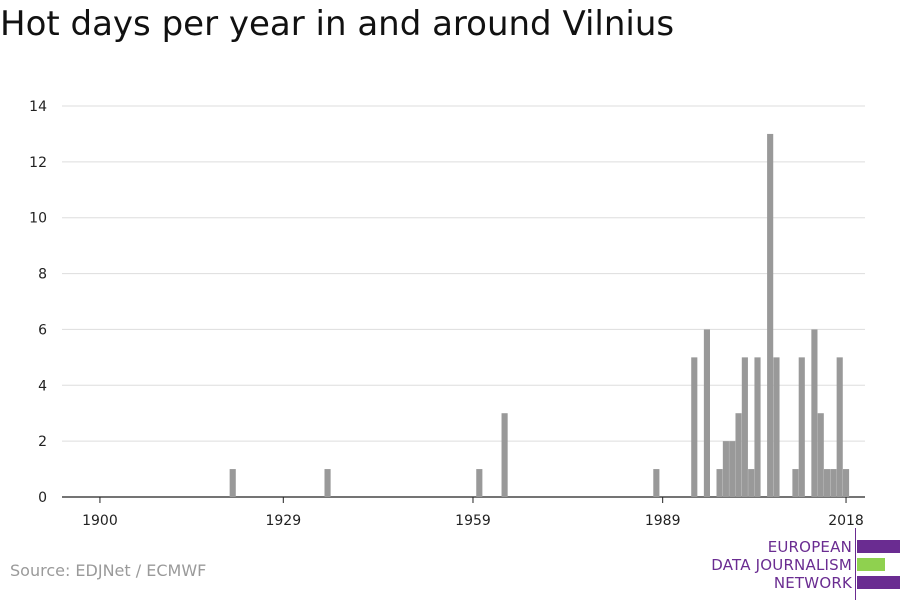 This screenshot has width=900, height=600. What do you see at coordinates (283, 521) in the screenshot?
I see `x-tick-label: 1929` at bounding box center [283, 521].